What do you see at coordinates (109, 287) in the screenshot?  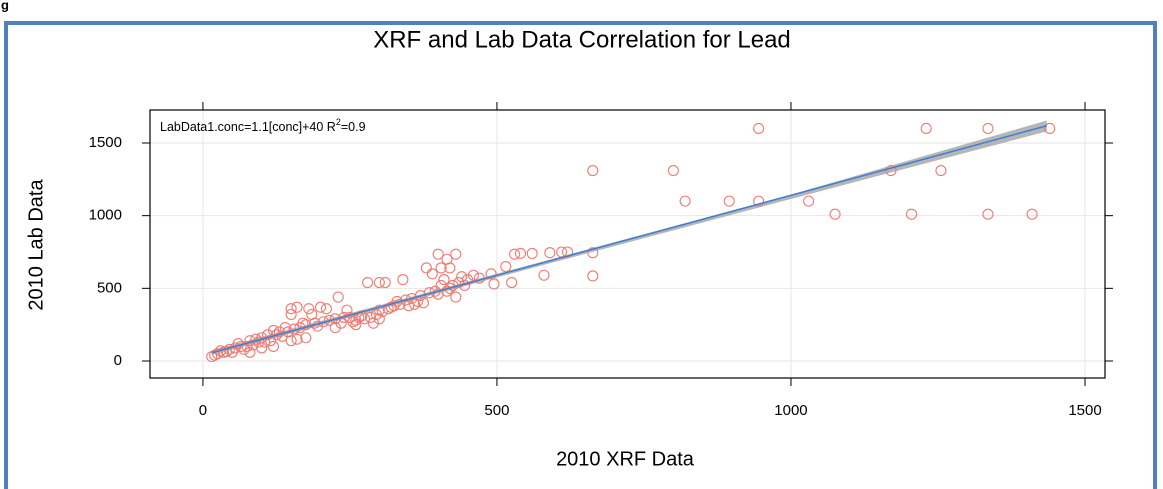 I see `y-tick-label: 500` at bounding box center [109, 287].